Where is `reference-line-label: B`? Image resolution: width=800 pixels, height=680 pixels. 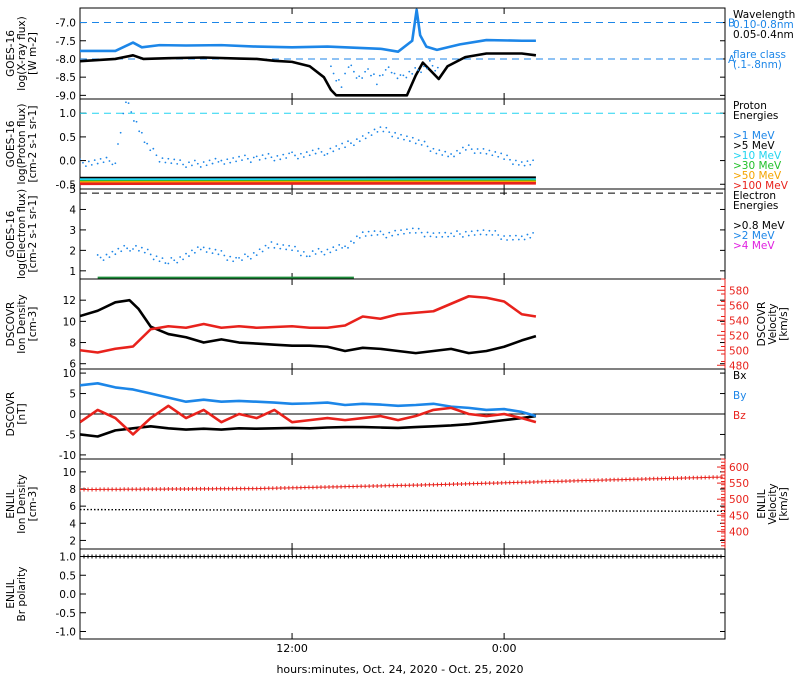
reference-line-label: B is located at coordinates (731, 24).